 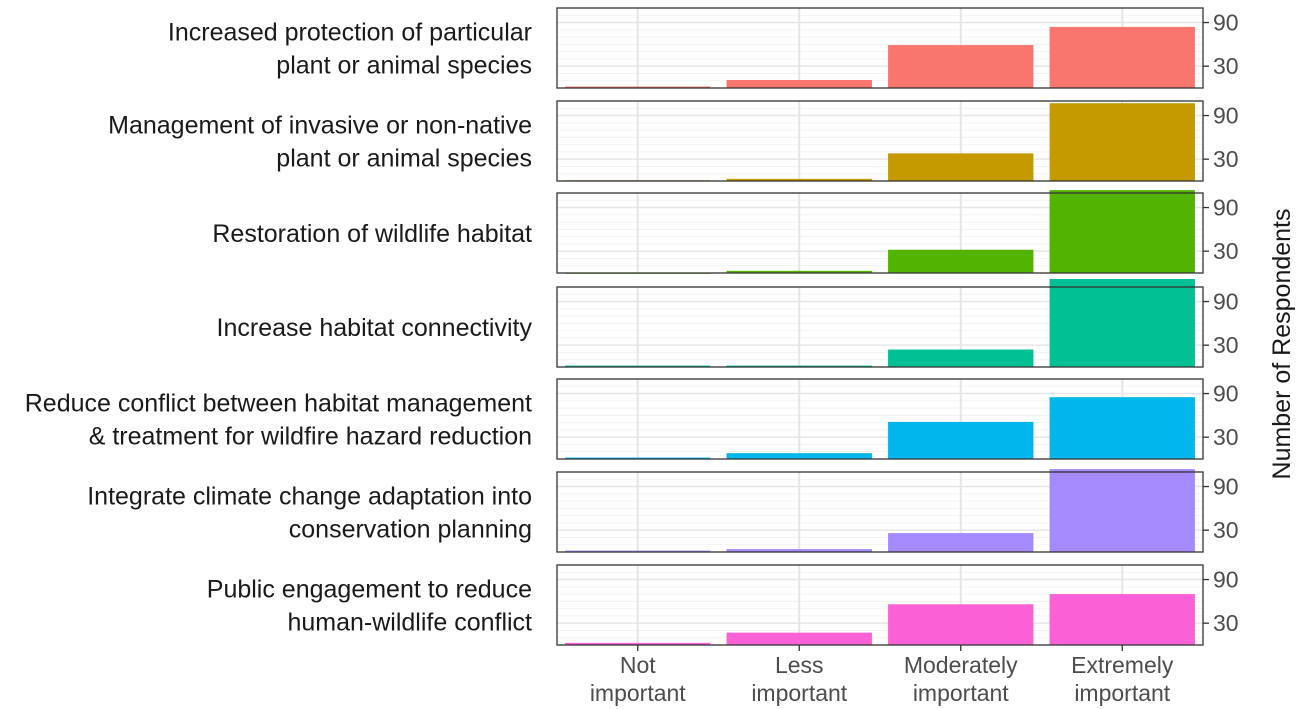 I want to click on x-tick-label: Not, so click(x=638, y=665).